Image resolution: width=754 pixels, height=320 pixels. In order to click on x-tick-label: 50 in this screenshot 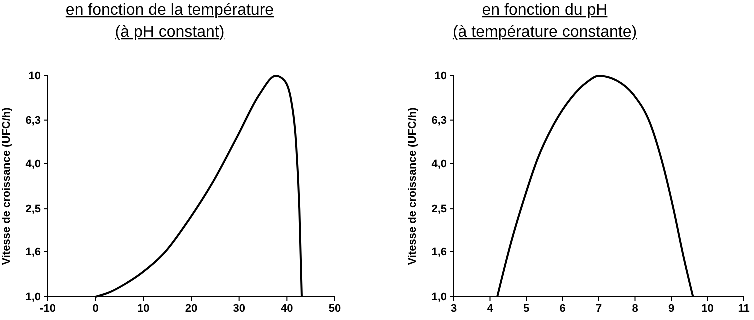, I will do `click(335, 308)`.